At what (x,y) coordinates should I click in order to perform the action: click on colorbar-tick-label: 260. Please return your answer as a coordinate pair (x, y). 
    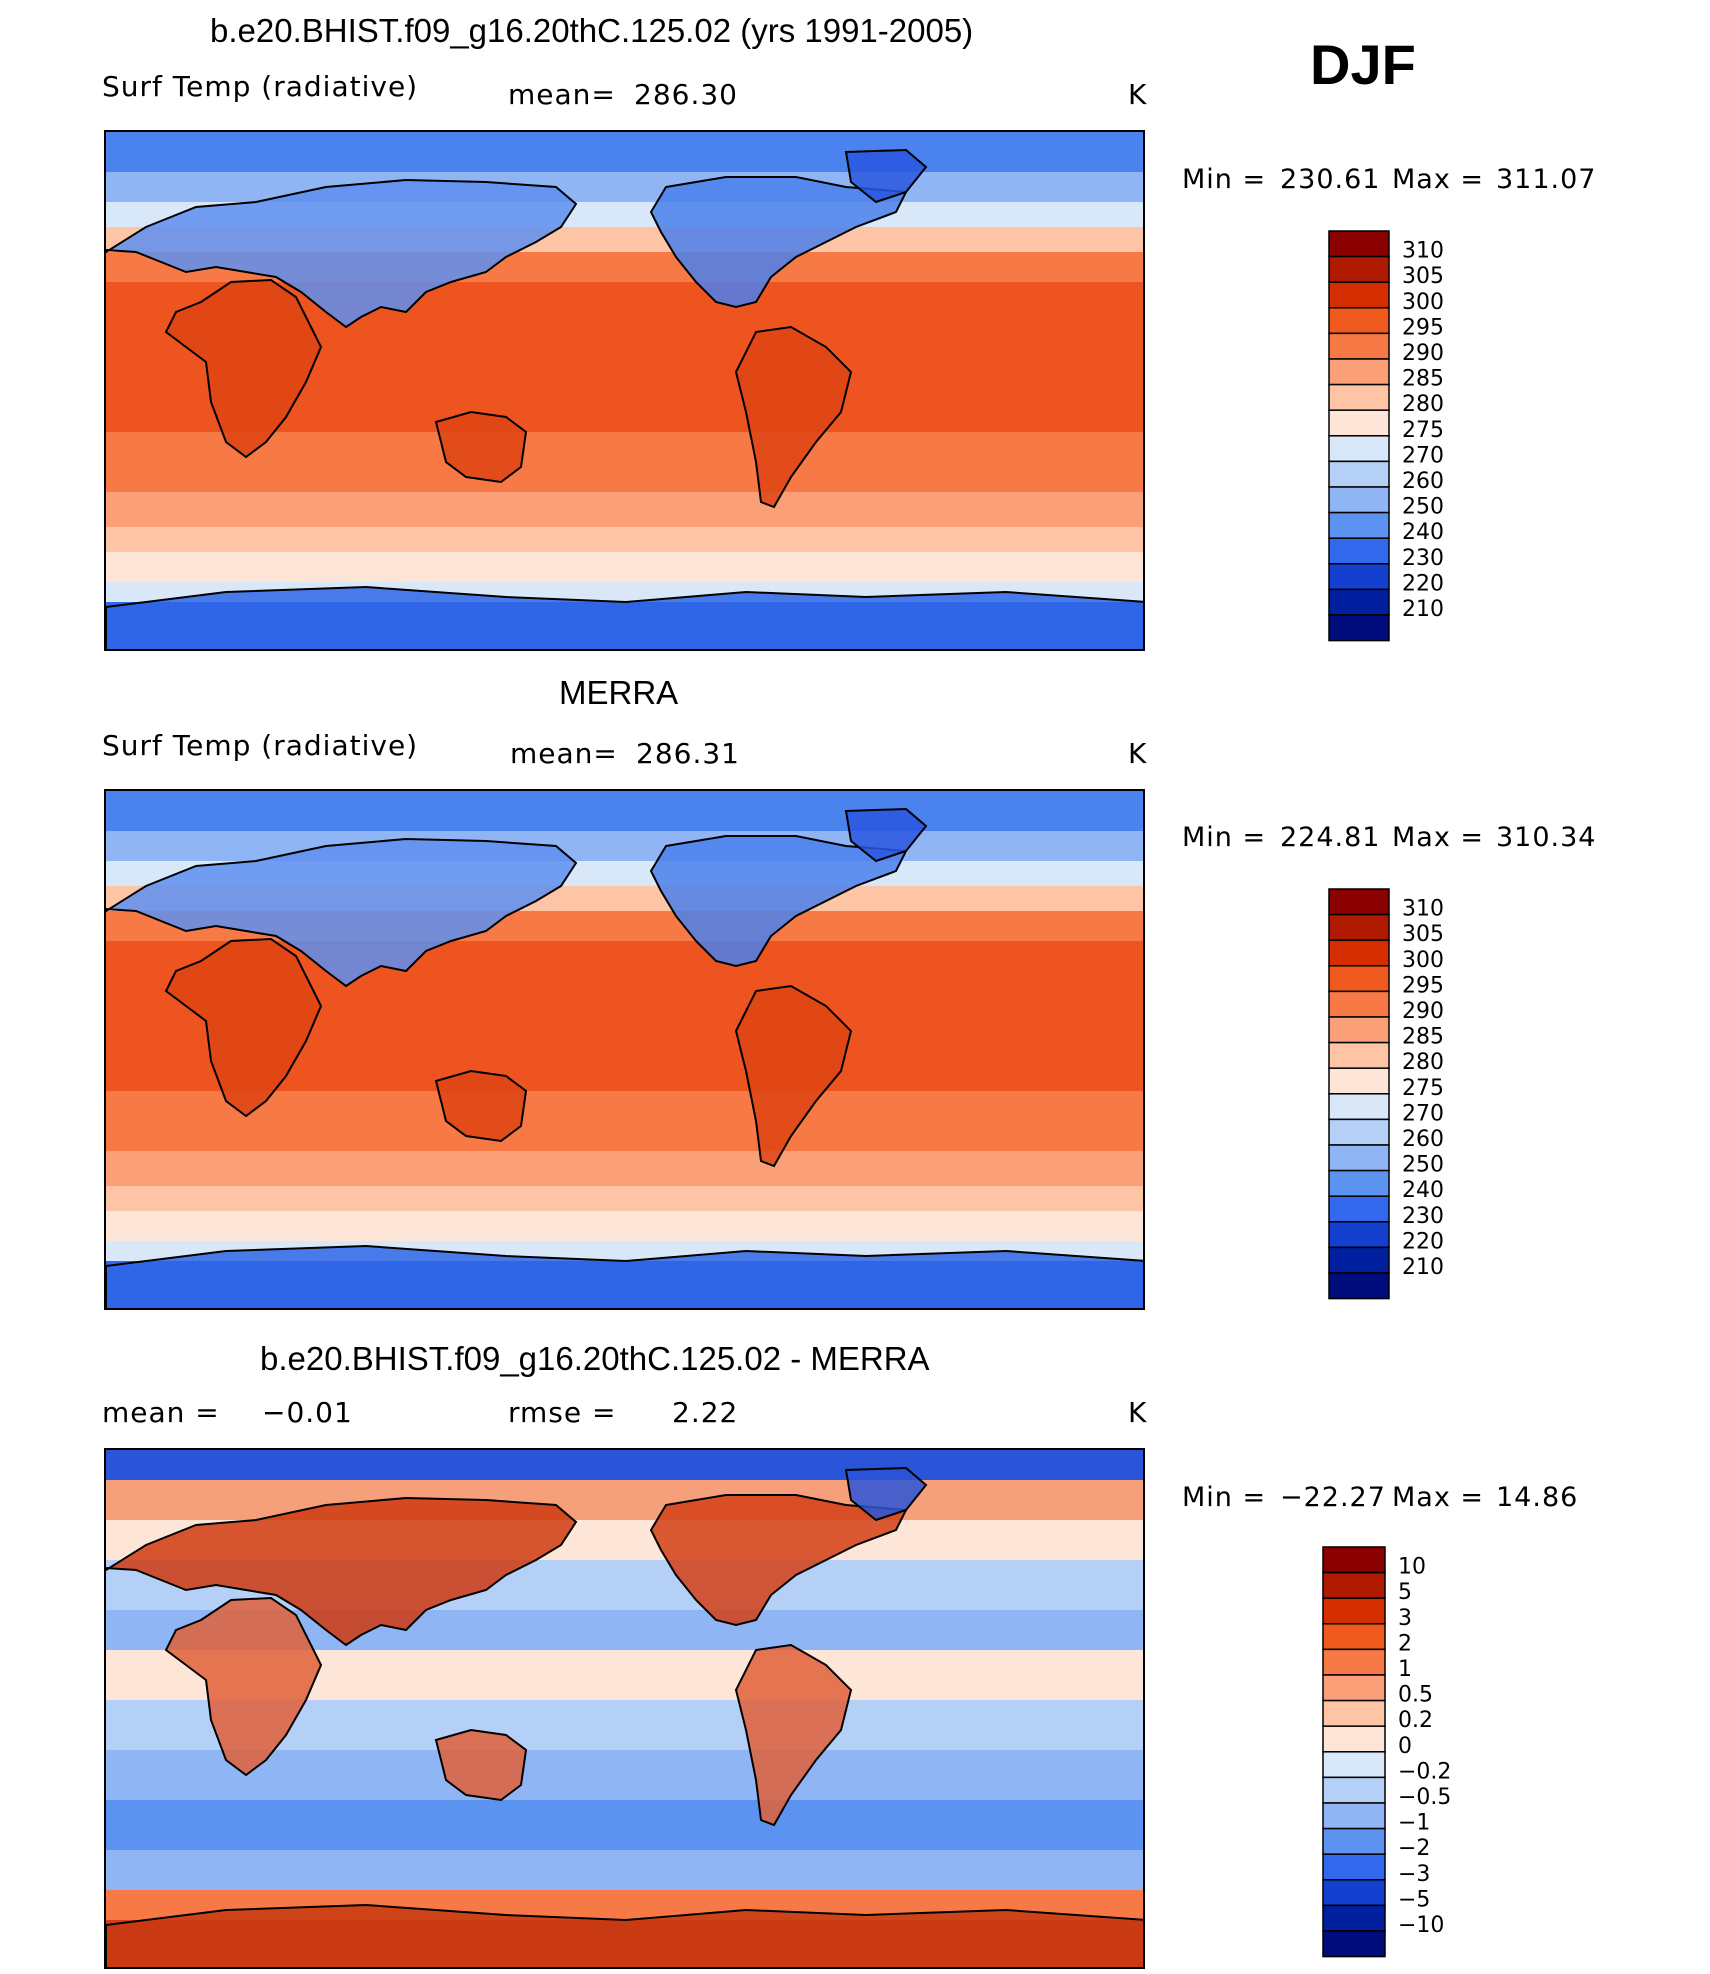
    Looking at the image, I should click on (1423, 481).